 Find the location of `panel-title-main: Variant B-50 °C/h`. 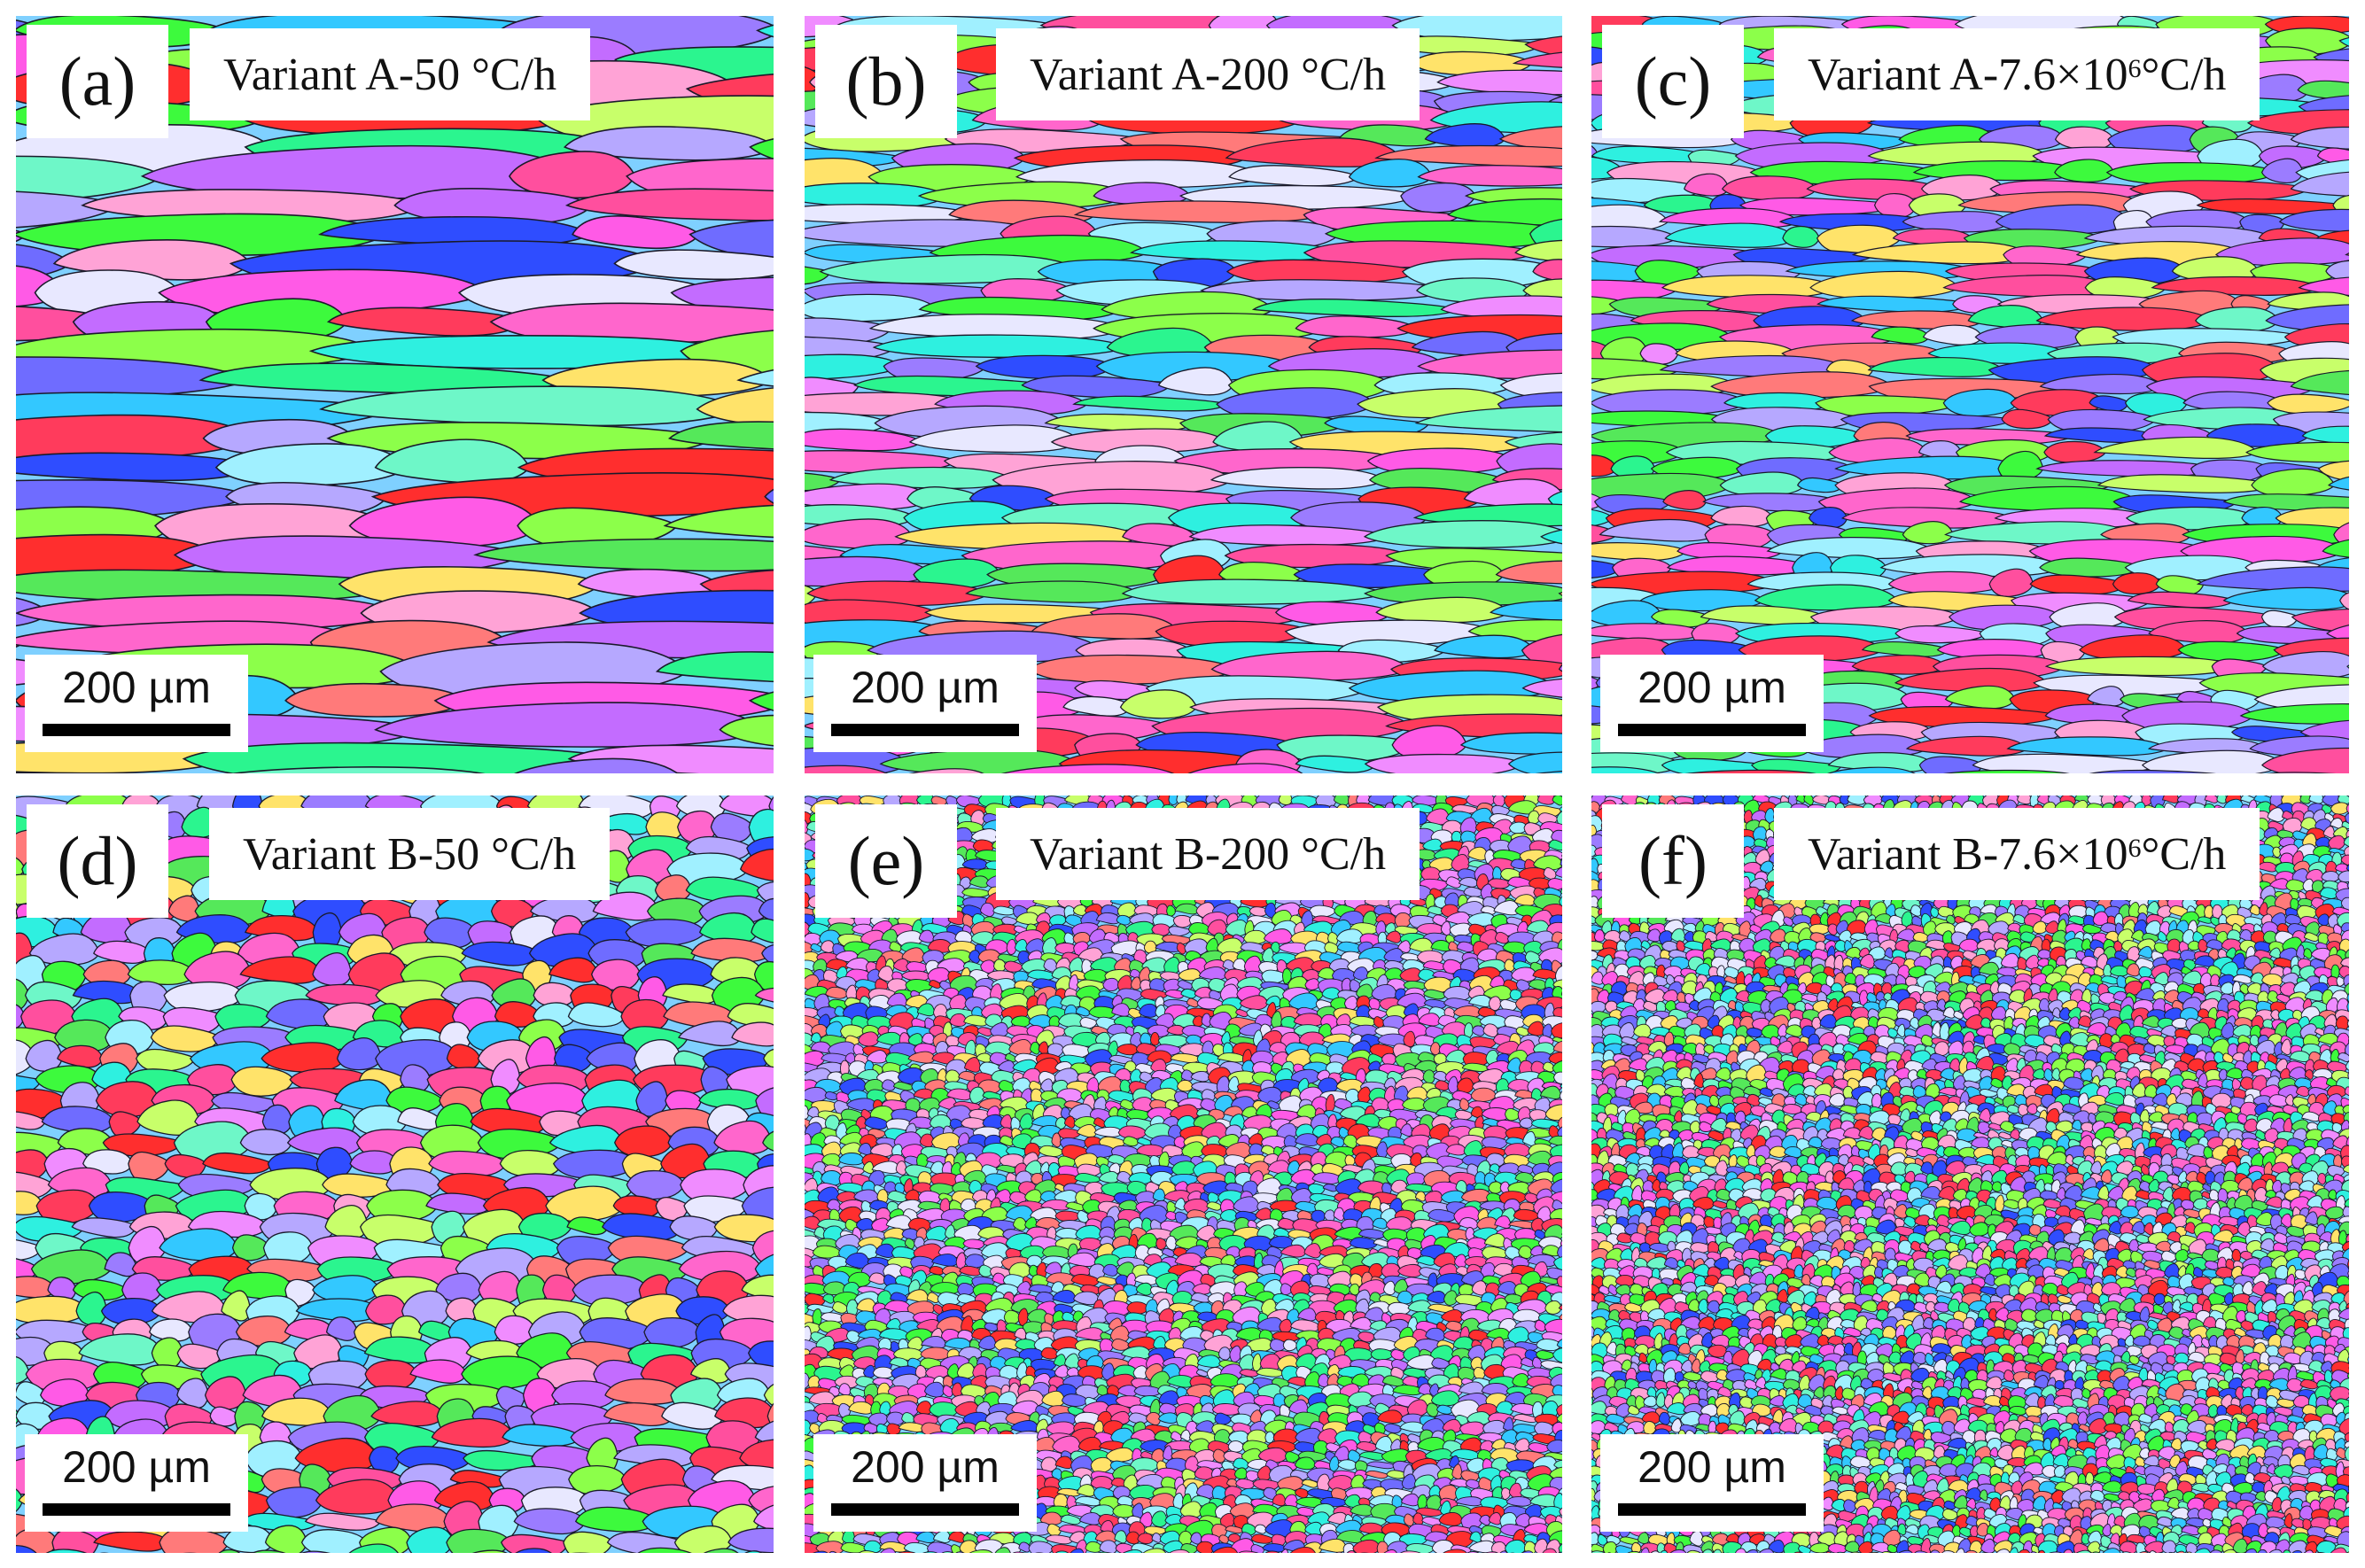

panel-title-main: Variant B-50 °C/h is located at coordinates (410, 854).